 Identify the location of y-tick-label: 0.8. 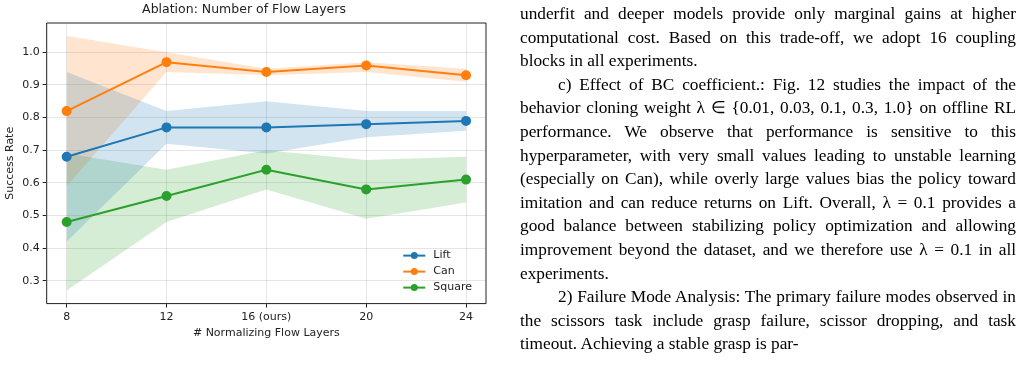
(31, 117).